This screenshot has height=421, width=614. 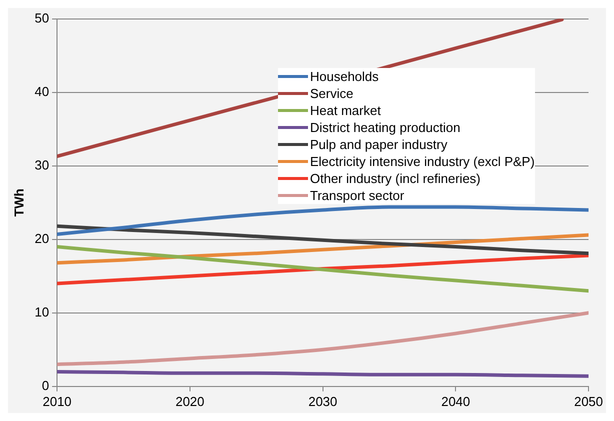 What do you see at coordinates (344, 76) in the screenshot?
I see `legend-label: Households` at bounding box center [344, 76].